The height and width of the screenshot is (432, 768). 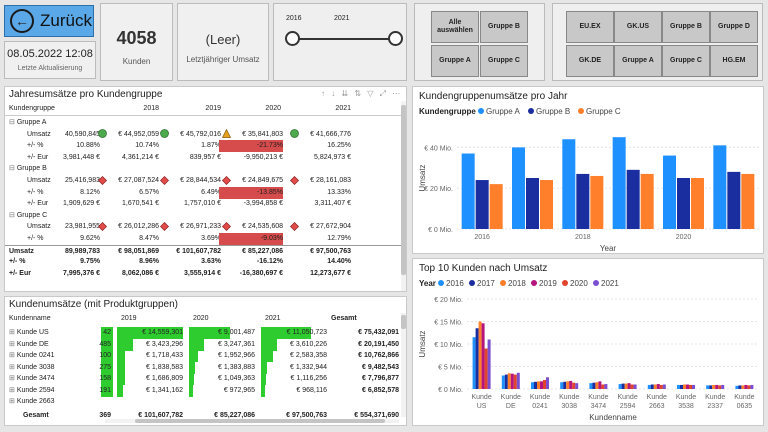 I want to click on slicer-item-gruppe-d: Gruppe D, so click(x=734, y=27).